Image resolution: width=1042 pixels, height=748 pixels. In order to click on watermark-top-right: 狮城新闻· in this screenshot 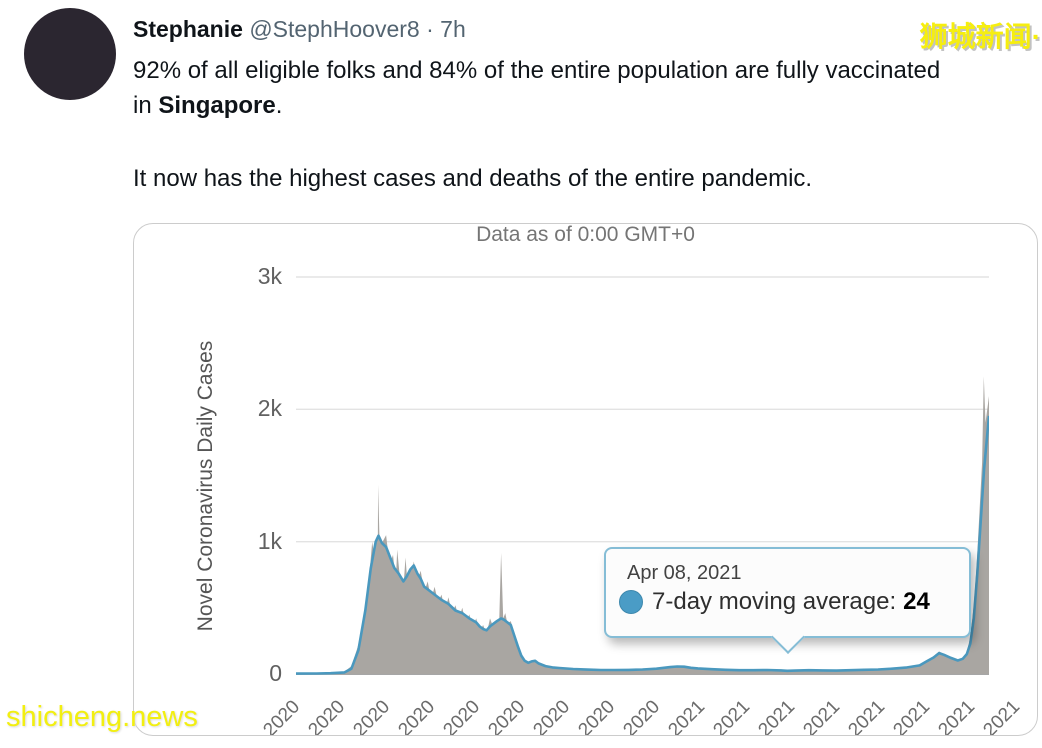, I will do `click(980, 36)`.